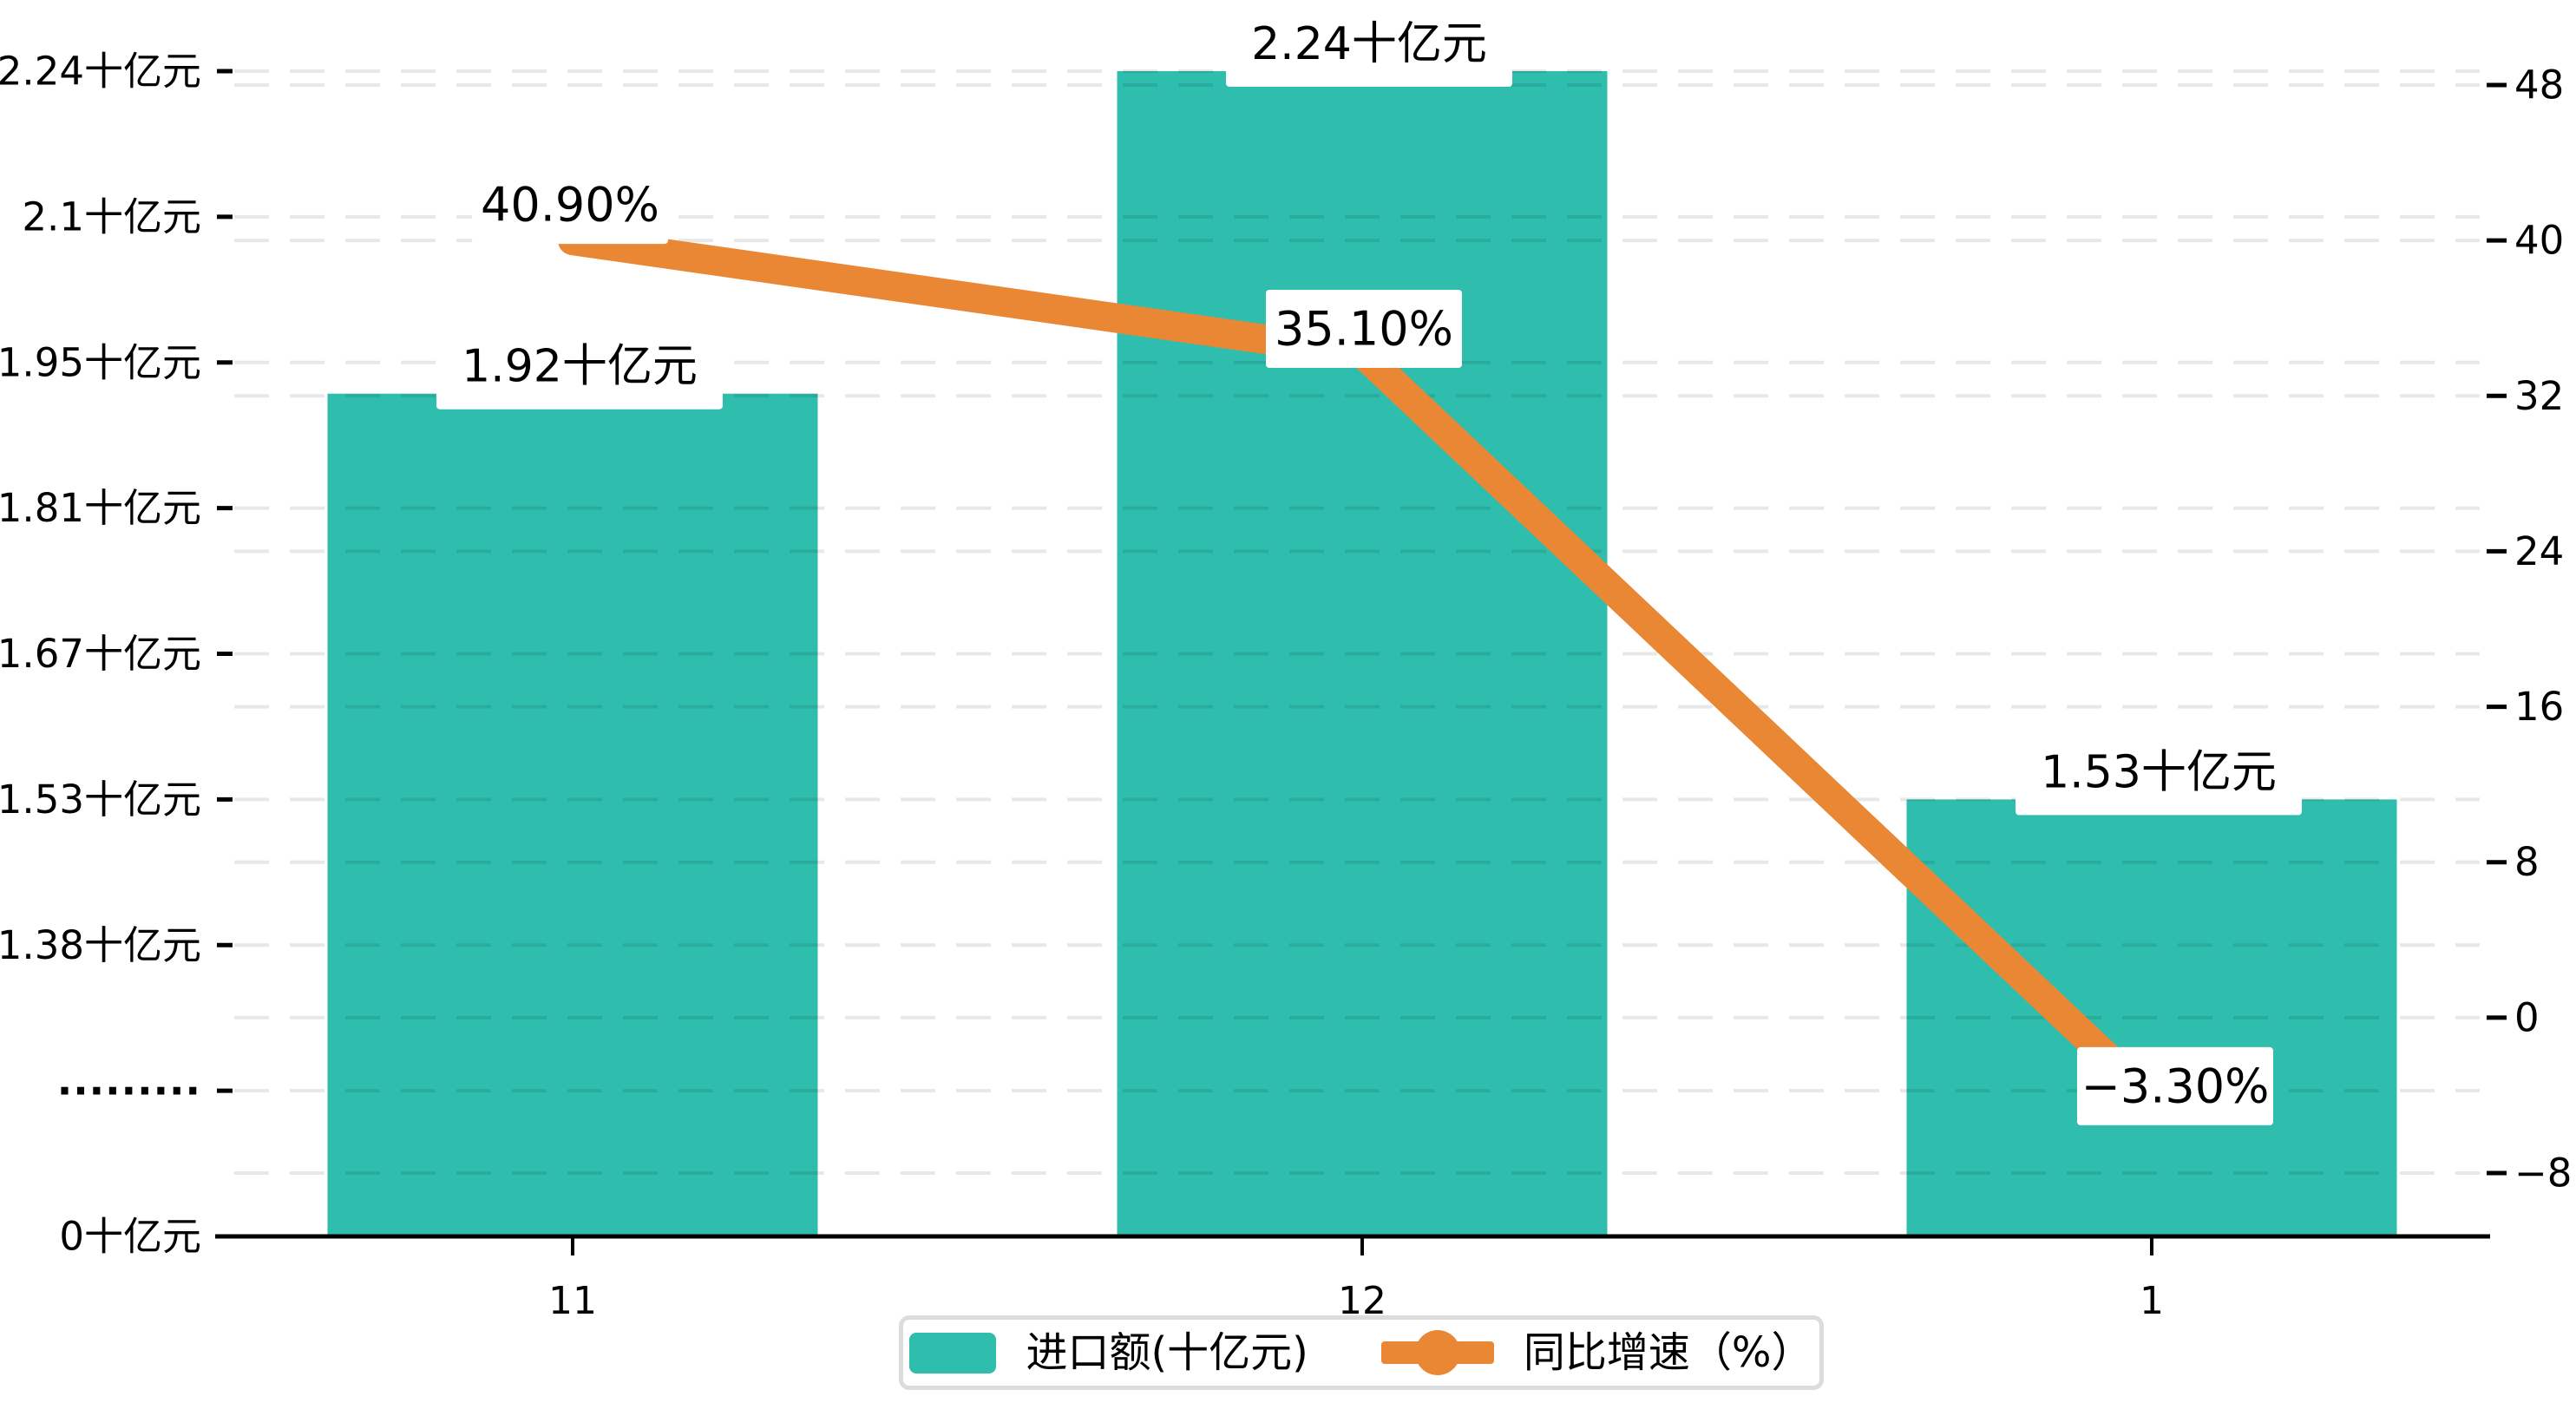  Describe the element at coordinates (2539, 241) in the screenshot. I see `right-axis-label-40: 40` at that location.